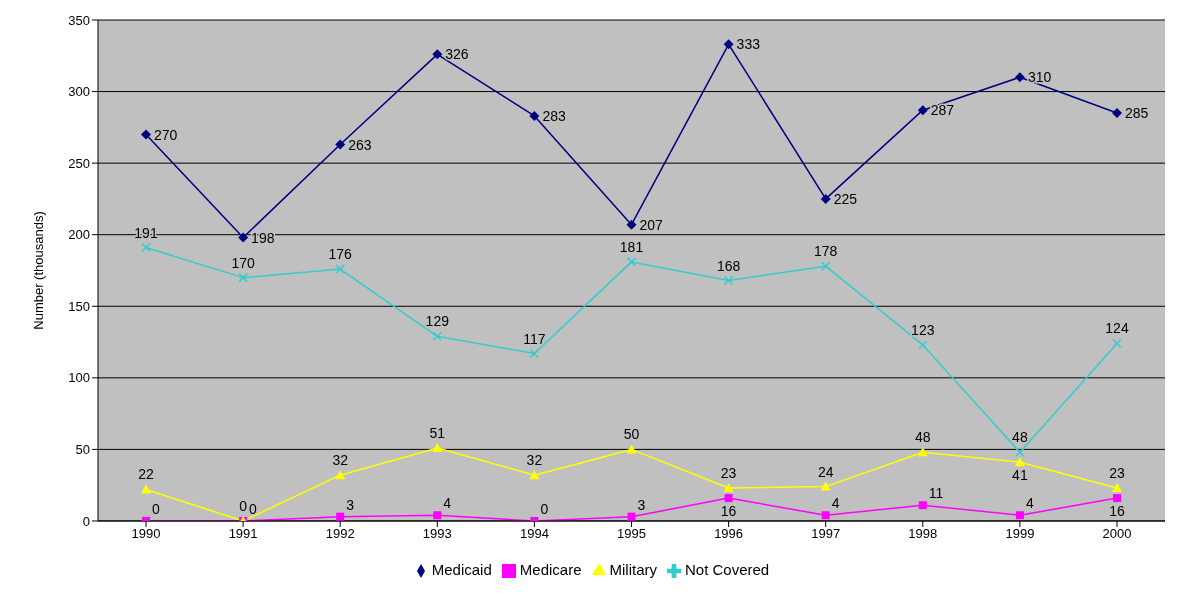  Describe the element at coordinates (79, 235) in the screenshot. I see `y-tick-label: 200` at that location.